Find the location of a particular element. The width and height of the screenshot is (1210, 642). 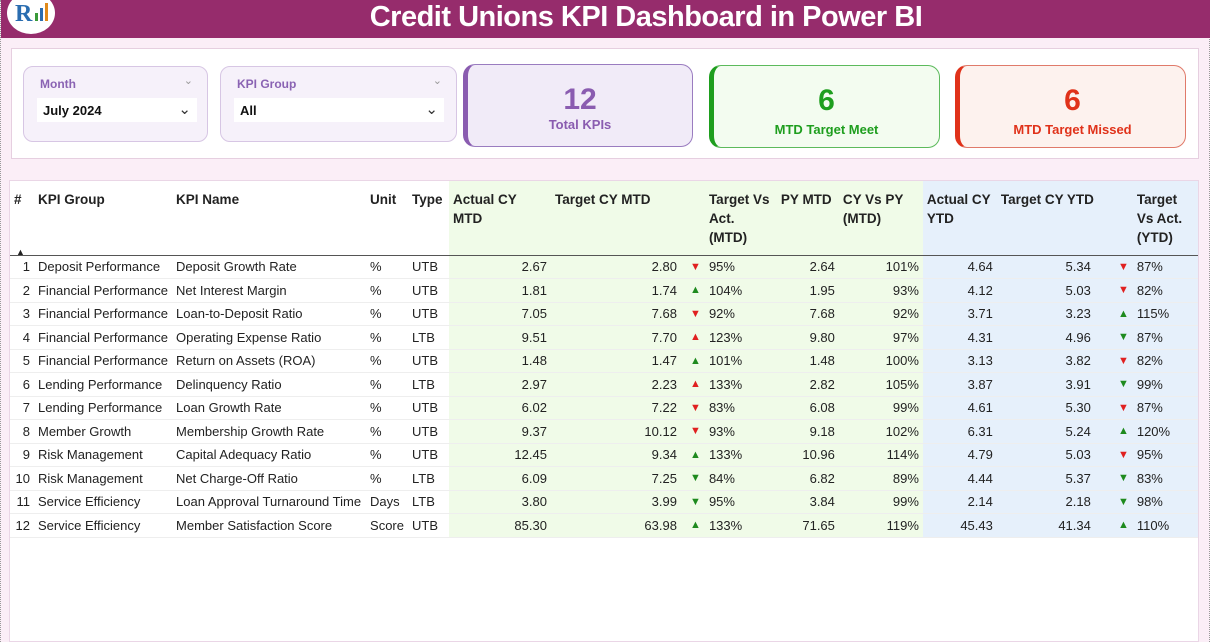

column-header-kpi-group: KPI Group is located at coordinates (103, 218).